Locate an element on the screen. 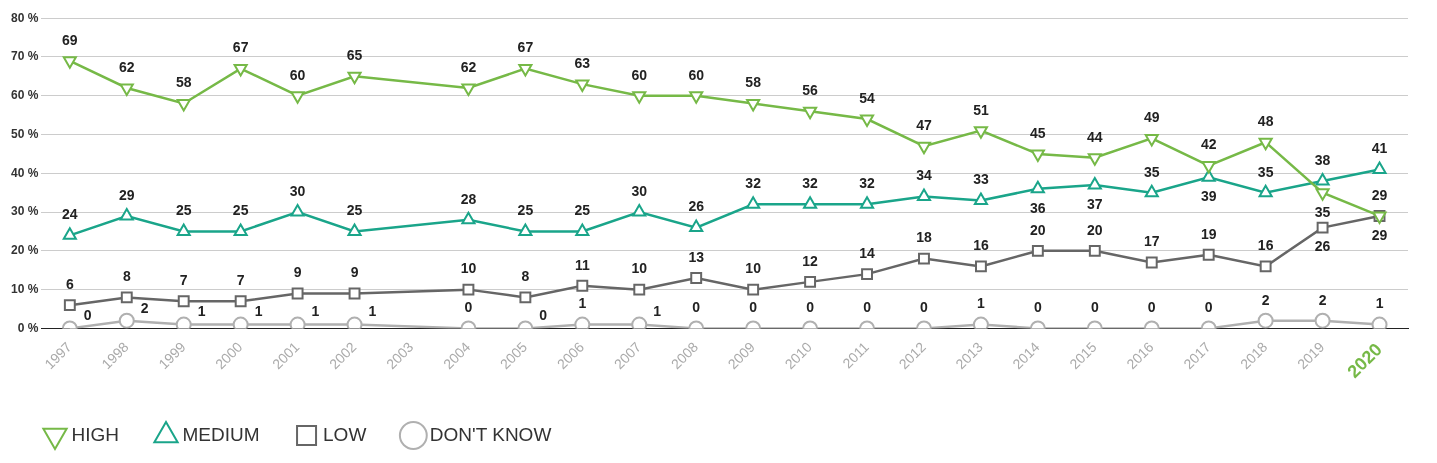  y-tick-label: 70 % is located at coordinates (24, 56).